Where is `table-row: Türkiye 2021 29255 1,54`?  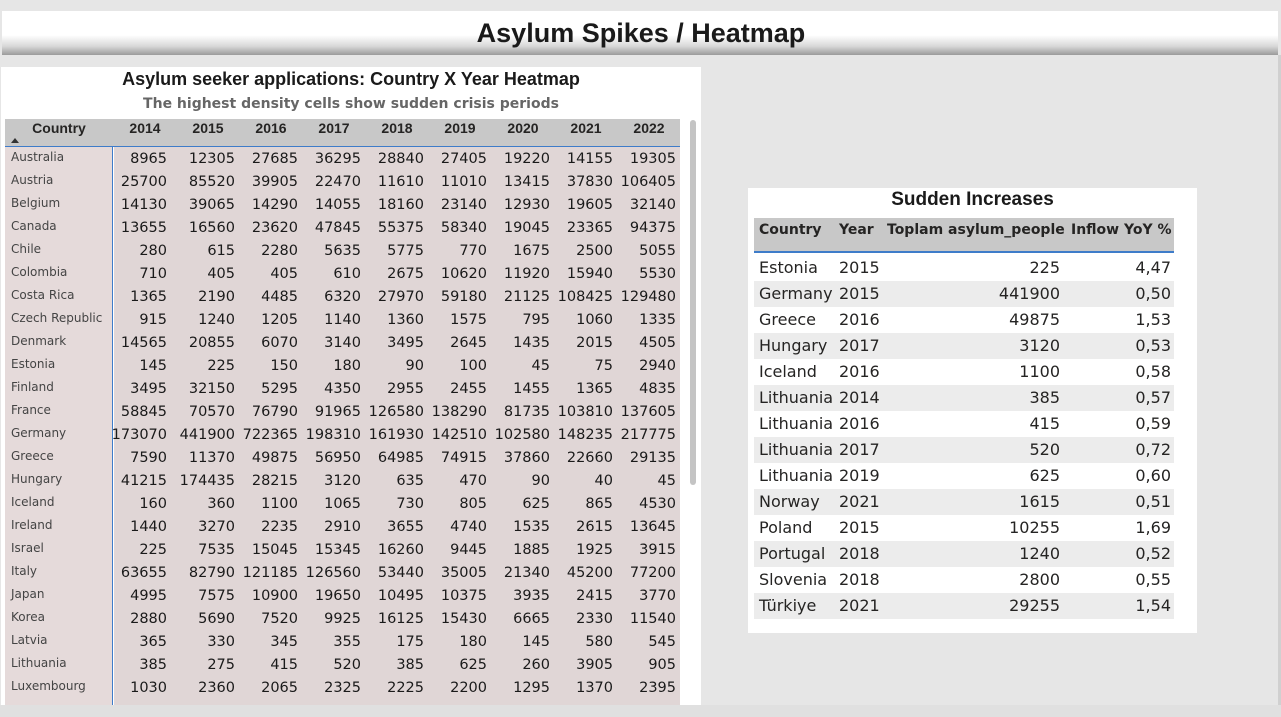 table-row: Türkiye 2021 29255 1,54 is located at coordinates (964, 606).